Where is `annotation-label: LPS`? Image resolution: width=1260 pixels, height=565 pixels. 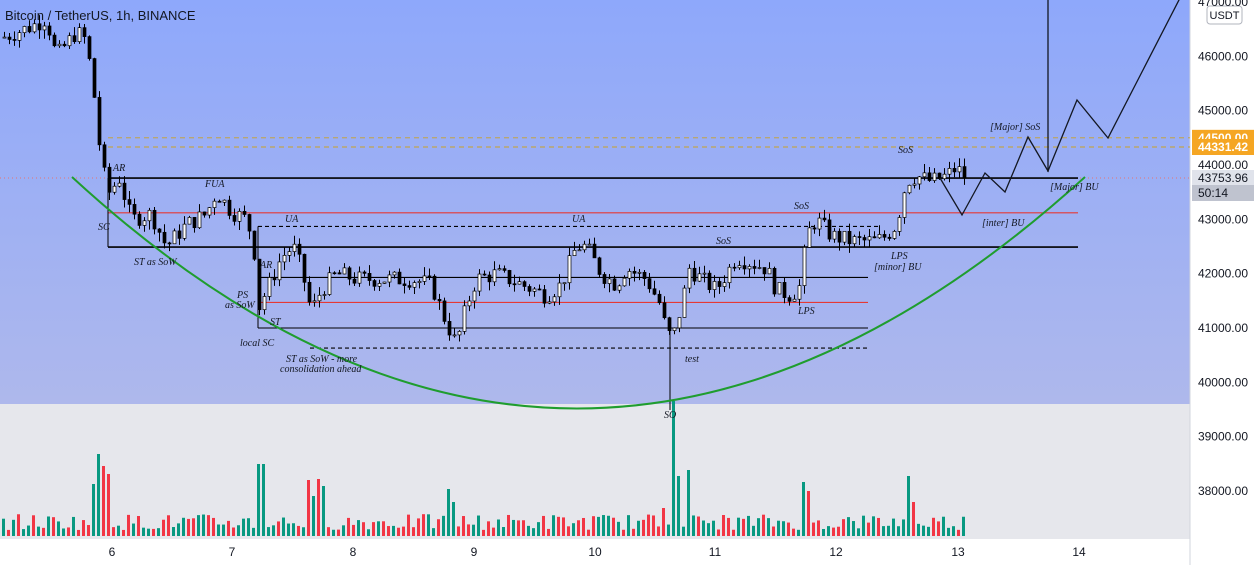 annotation-label: LPS is located at coordinates (899, 256).